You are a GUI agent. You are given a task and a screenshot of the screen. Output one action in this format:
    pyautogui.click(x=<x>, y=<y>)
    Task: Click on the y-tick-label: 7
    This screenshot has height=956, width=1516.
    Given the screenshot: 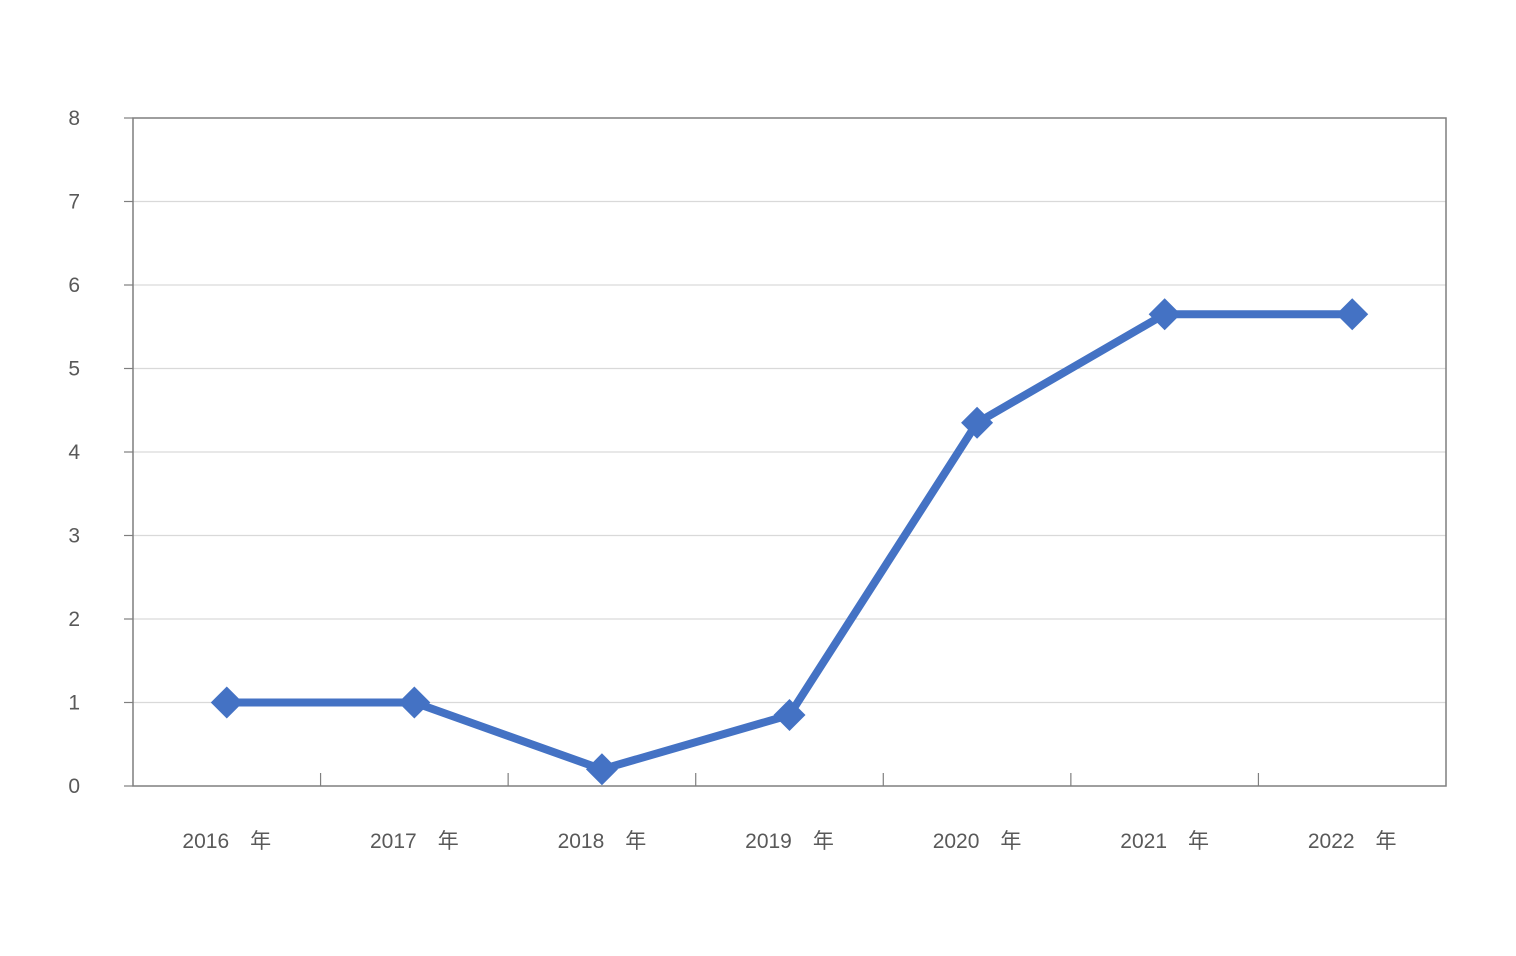 What is the action you would take?
    pyautogui.click(x=74, y=202)
    